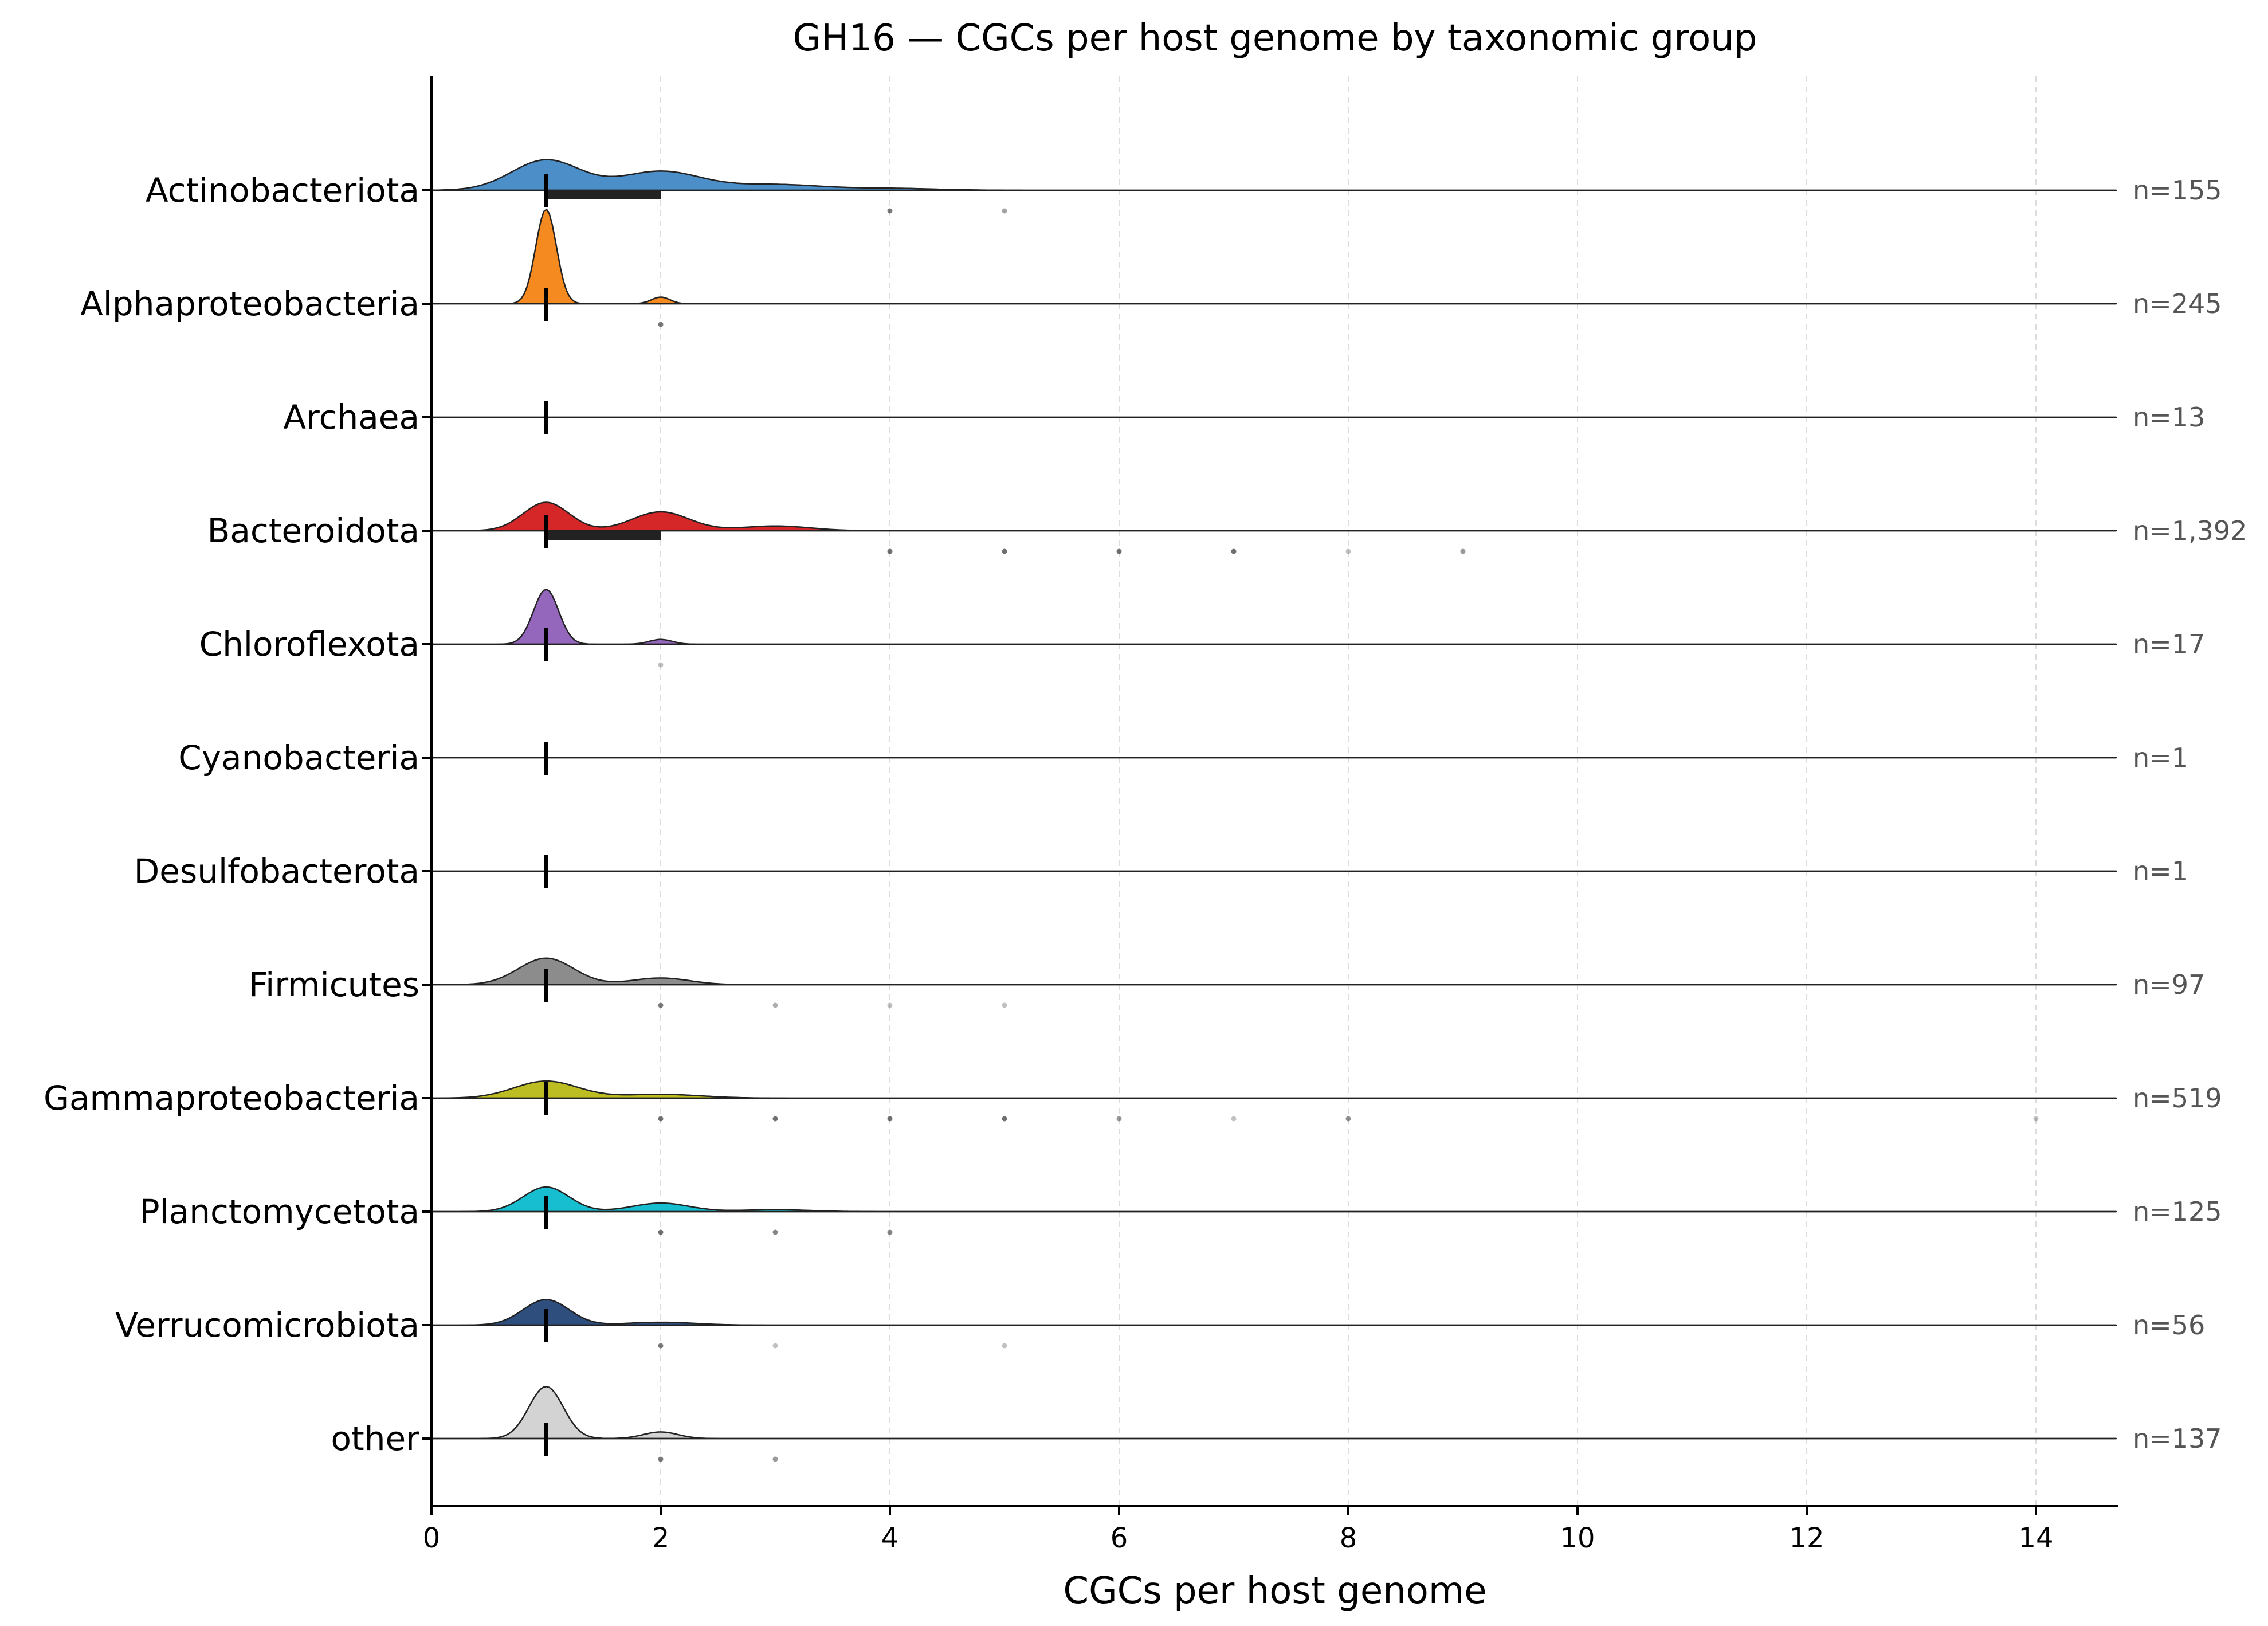  I want to click on sample-size-label: n=56, so click(2169, 1325).